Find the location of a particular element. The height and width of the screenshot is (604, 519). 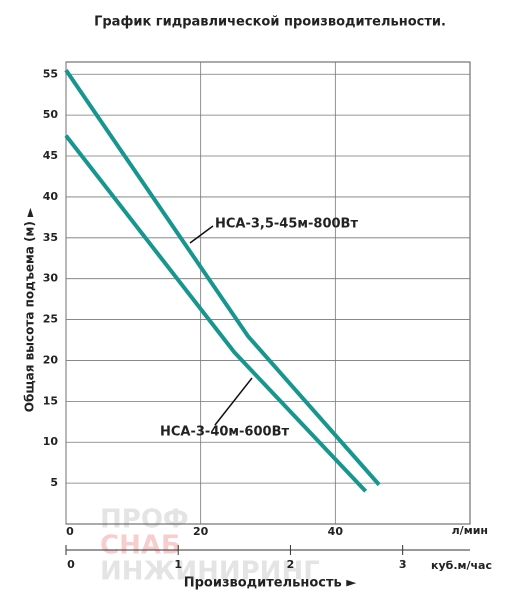

x2-tick-label: 2 is located at coordinates (291, 564).